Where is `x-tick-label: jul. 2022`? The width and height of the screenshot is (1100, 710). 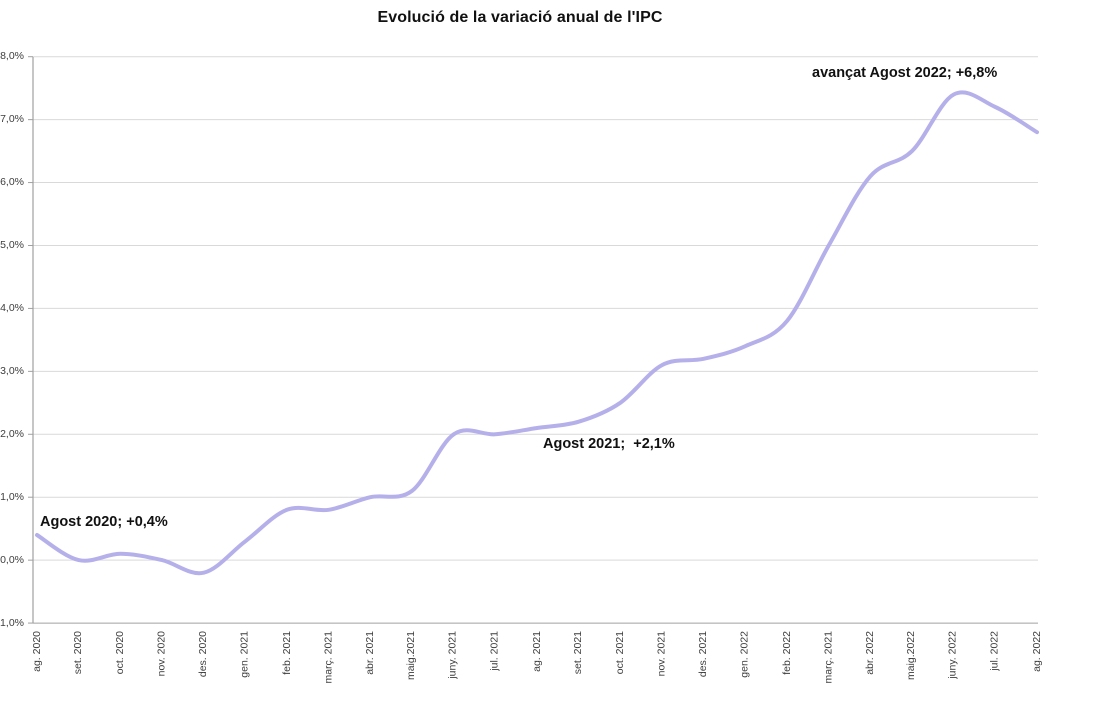 x-tick-label: jul. 2022 is located at coordinates (994, 651).